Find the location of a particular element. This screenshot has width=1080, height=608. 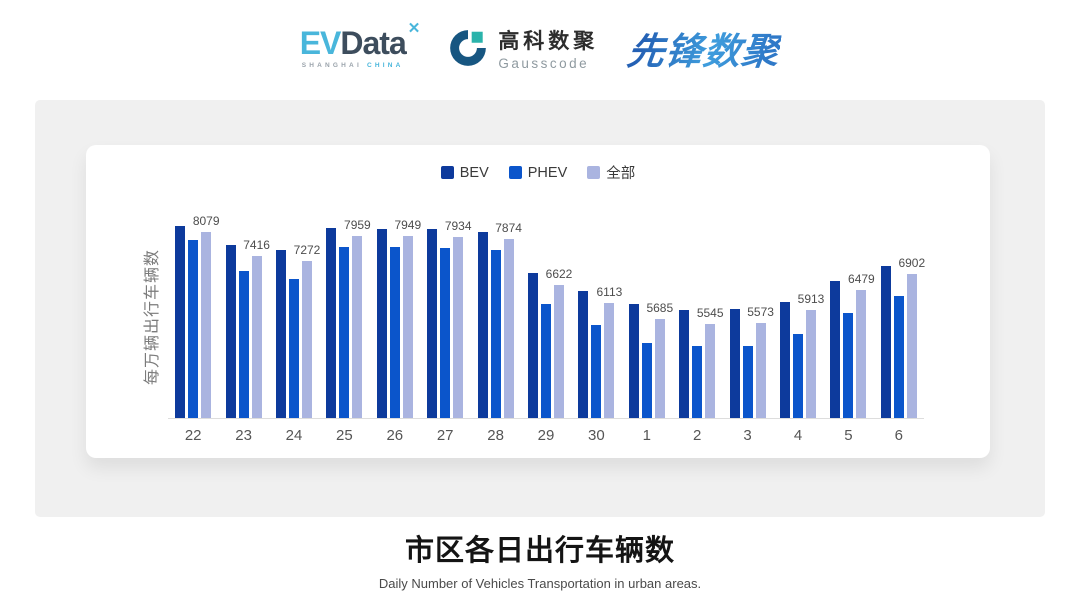

bar-group-day-3: 5573 3 is located at coordinates (751, 331).